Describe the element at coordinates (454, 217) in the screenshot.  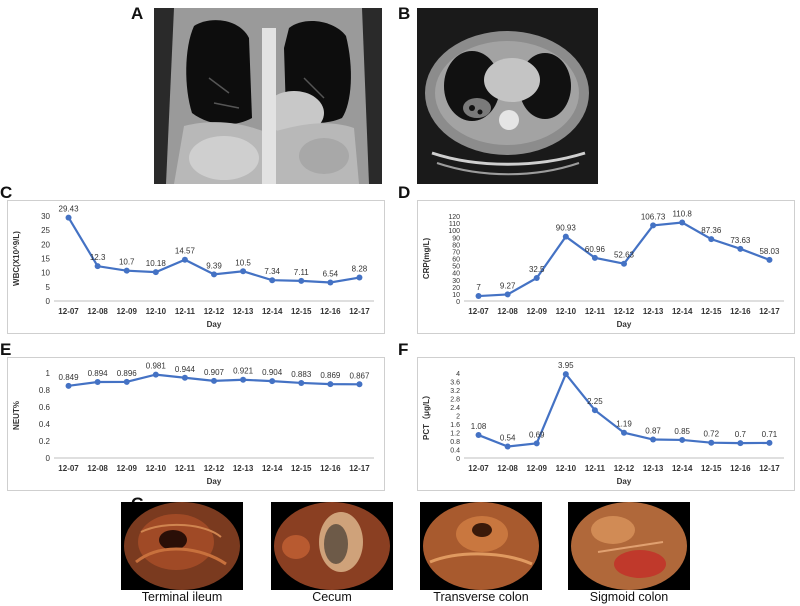
I see `y-tick-label: 120` at that location.